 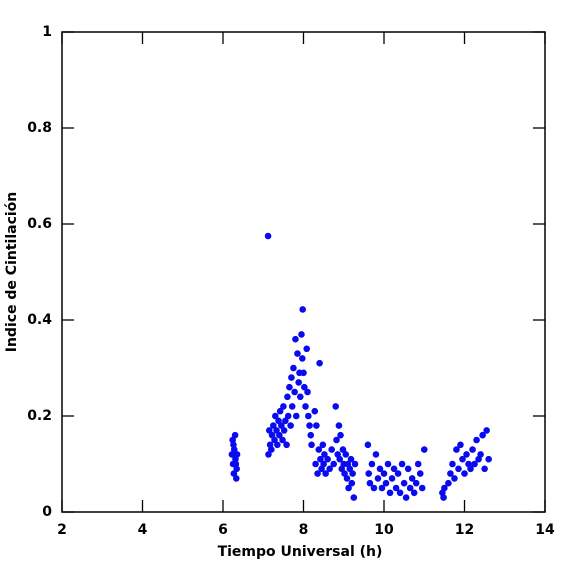 I want to click on x-tick-label: 10, so click(x=384, y=530).